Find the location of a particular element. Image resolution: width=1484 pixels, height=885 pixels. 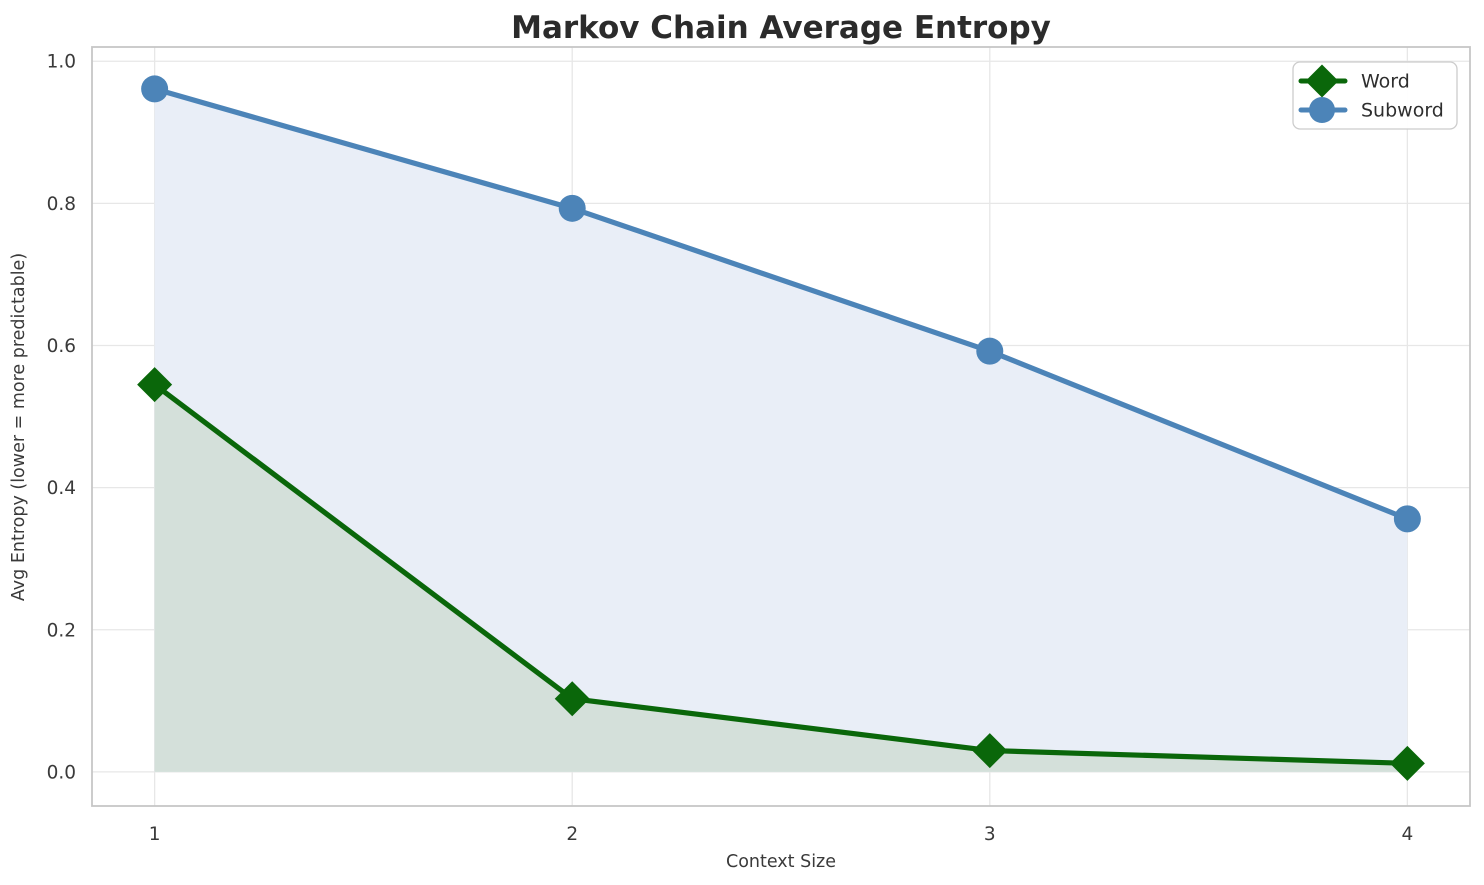

chart-title: Markov Chain Average Entropy is located at coordinates (781, 28).